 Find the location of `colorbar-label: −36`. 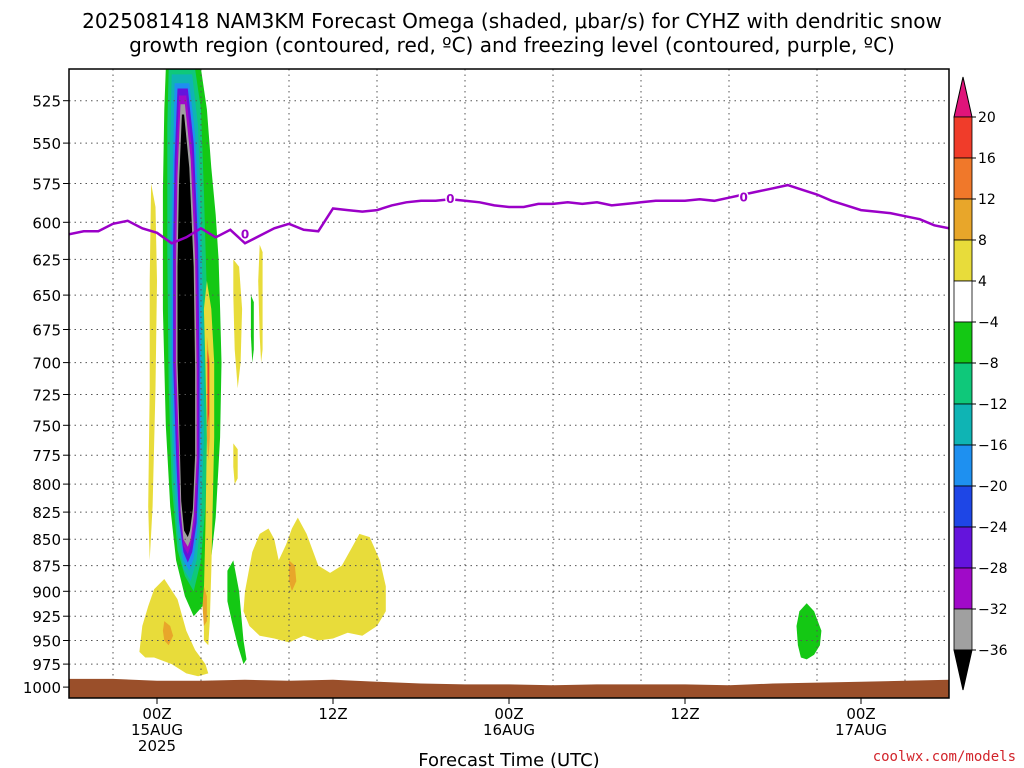

colorbar-label: −36 is located at coordinates (993, 651).